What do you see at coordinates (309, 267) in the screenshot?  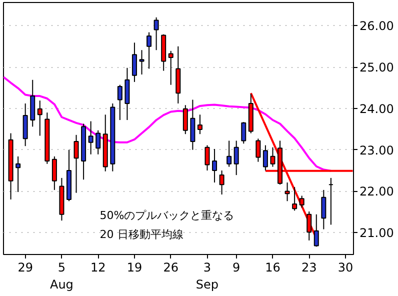 I see `x-tick-label: 23` at bounding box center [309, 267].